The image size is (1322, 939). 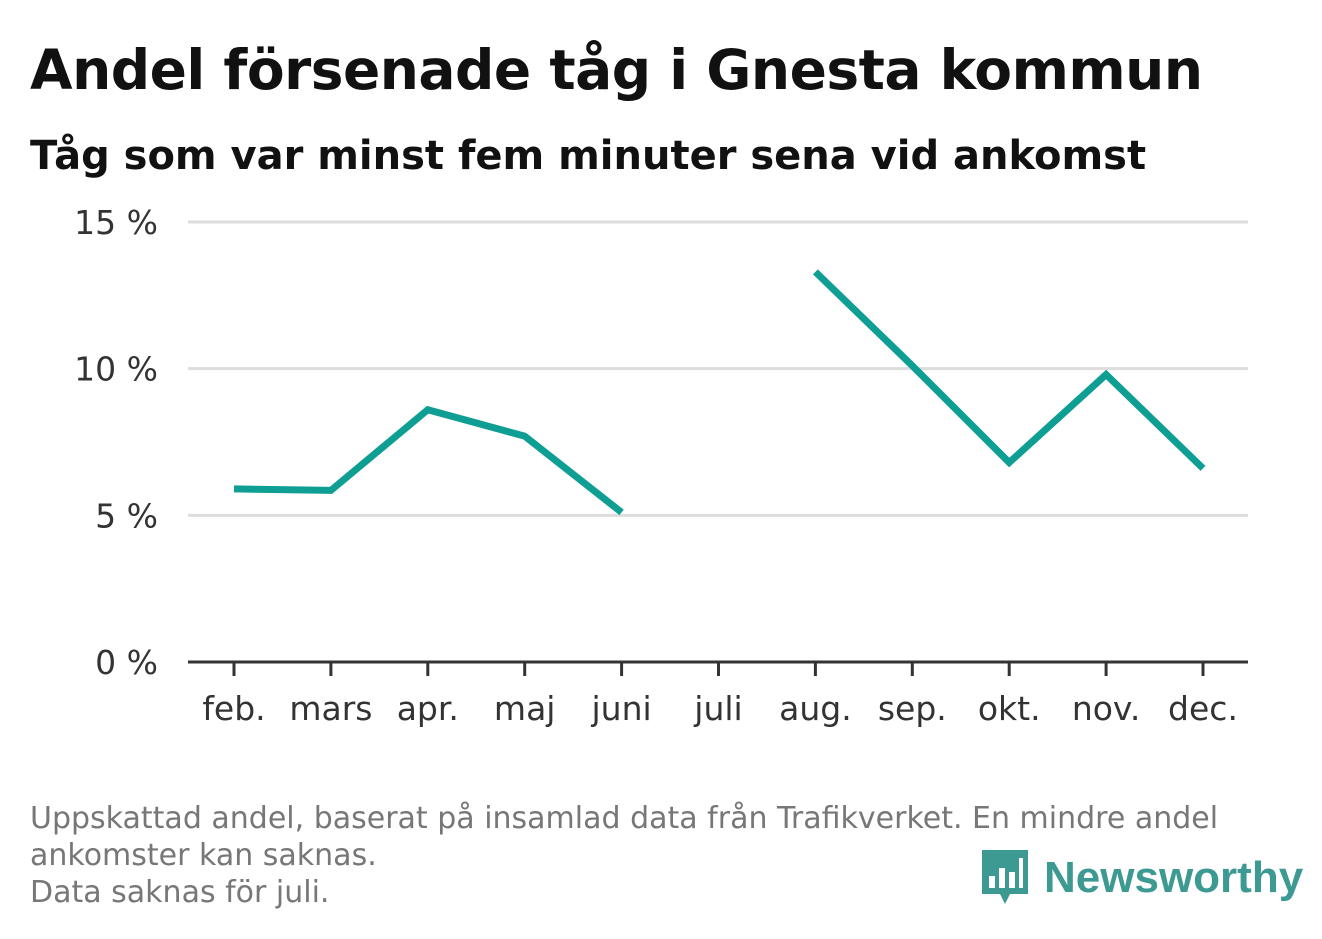 I want to click on footnote-line: ankomster kan saknas., so click(x=203, y=855).